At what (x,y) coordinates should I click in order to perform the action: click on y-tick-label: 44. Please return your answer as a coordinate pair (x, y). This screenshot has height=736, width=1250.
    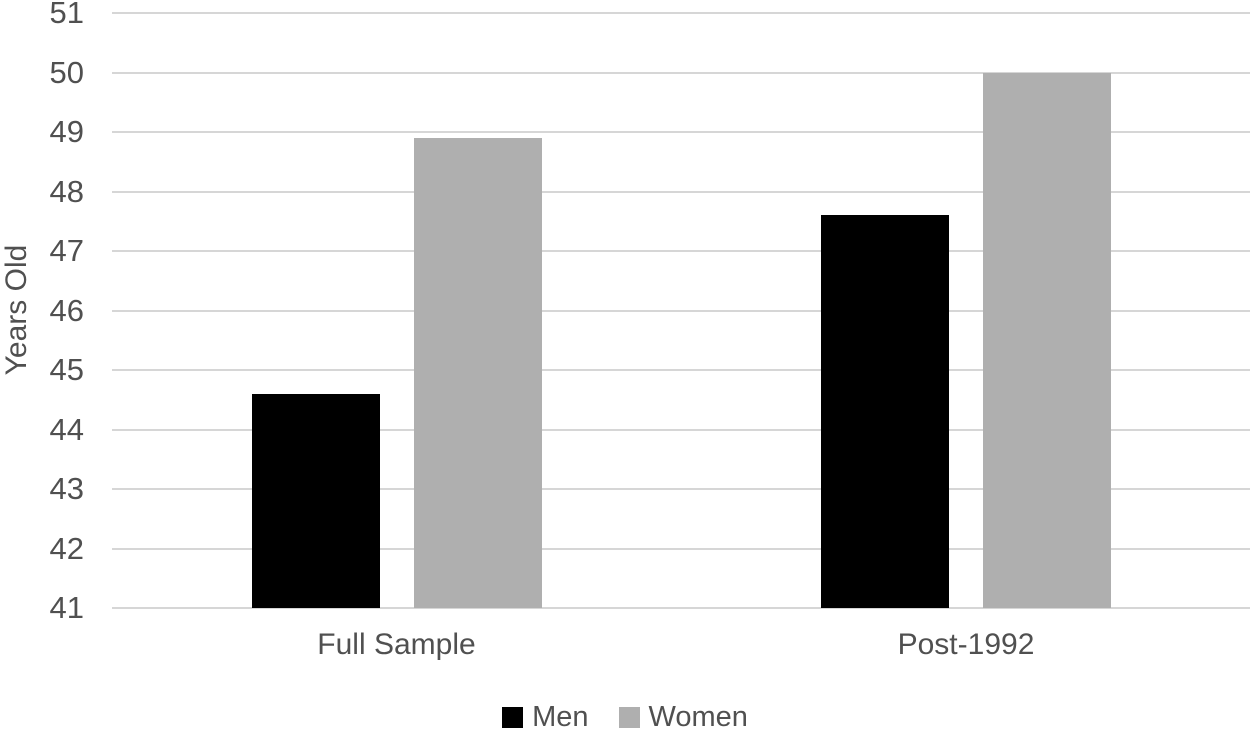
    Looking at the image, I should click on (66, 429).